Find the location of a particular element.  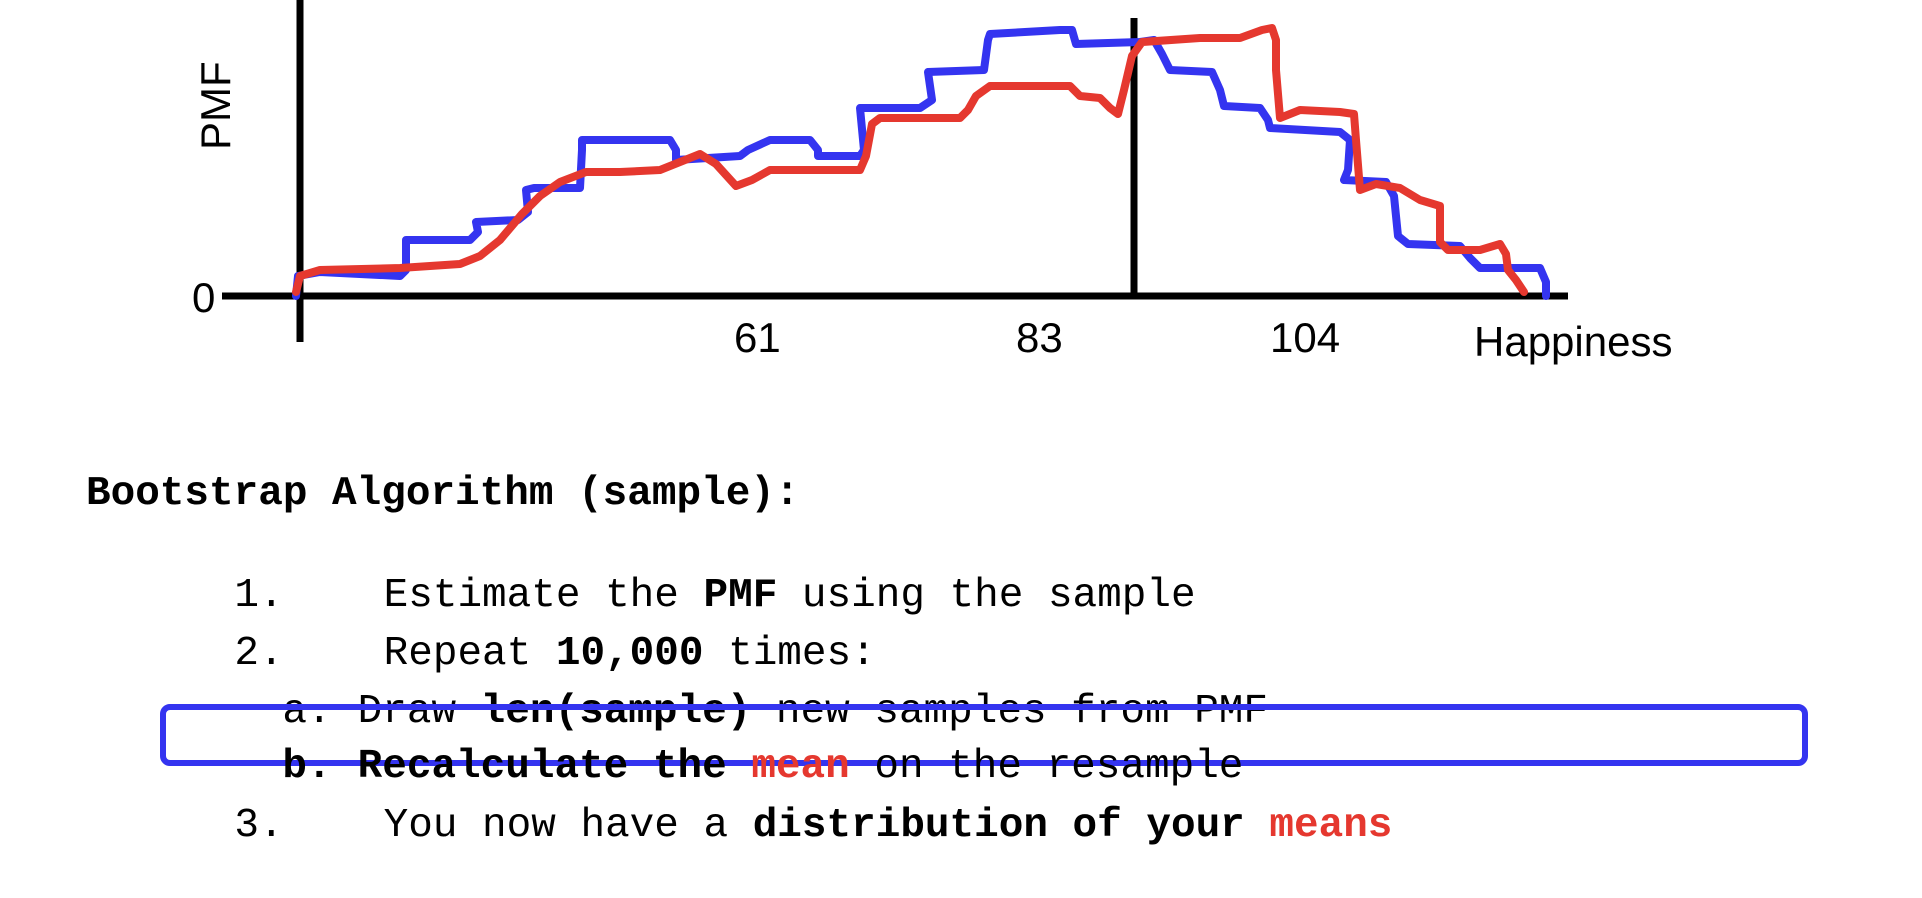

step-2b-text-post: on the resample is located at coordinates (1046, 767).